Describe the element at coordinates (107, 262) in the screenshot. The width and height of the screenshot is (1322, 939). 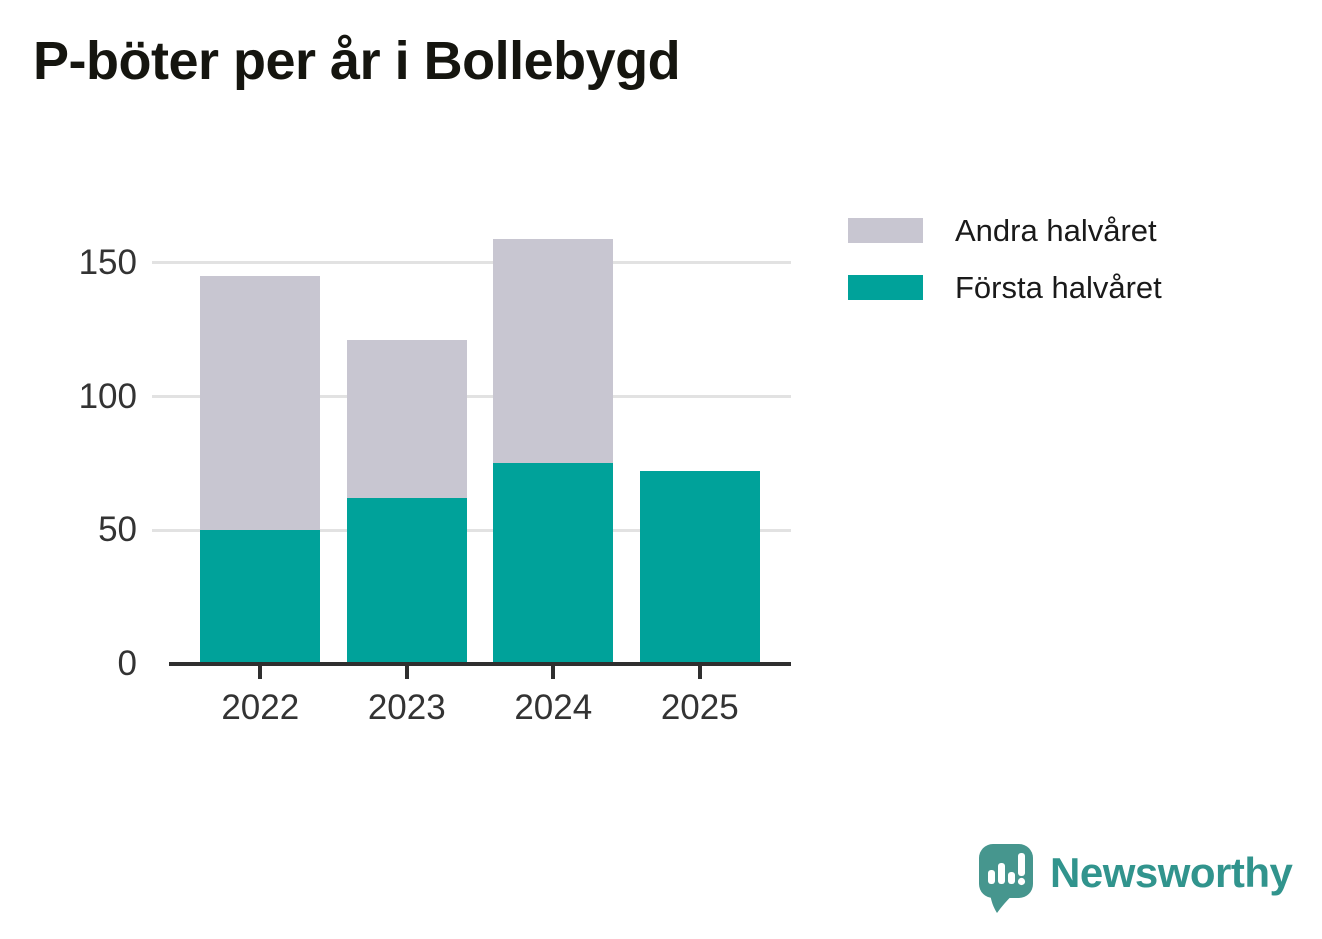
I see `y-axis-tick-label: 150` at that location.